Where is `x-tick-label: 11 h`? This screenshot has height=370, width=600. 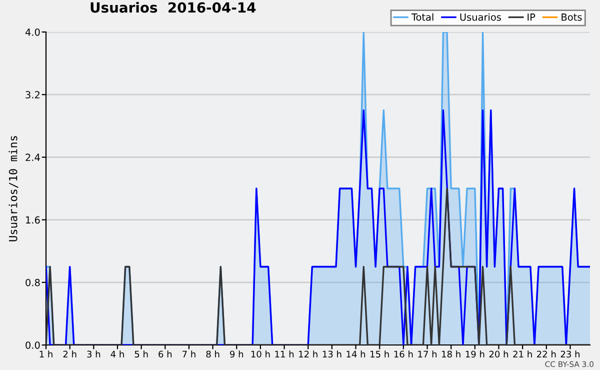
x-tick-label: 11 h is located at coordinates (284, 354).